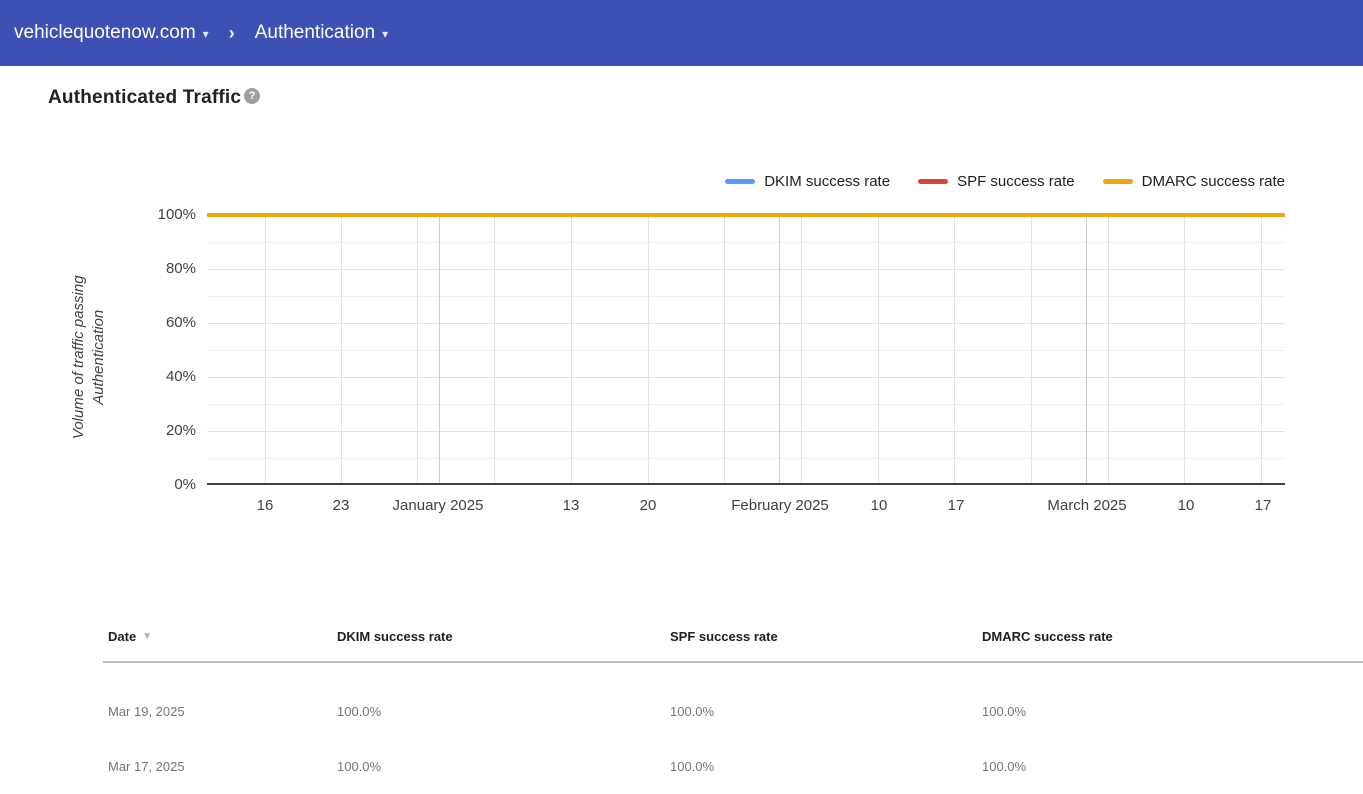 The image size is (1363, 794). I want to click on section-menu: Authentication ▾, so click(321, 33).